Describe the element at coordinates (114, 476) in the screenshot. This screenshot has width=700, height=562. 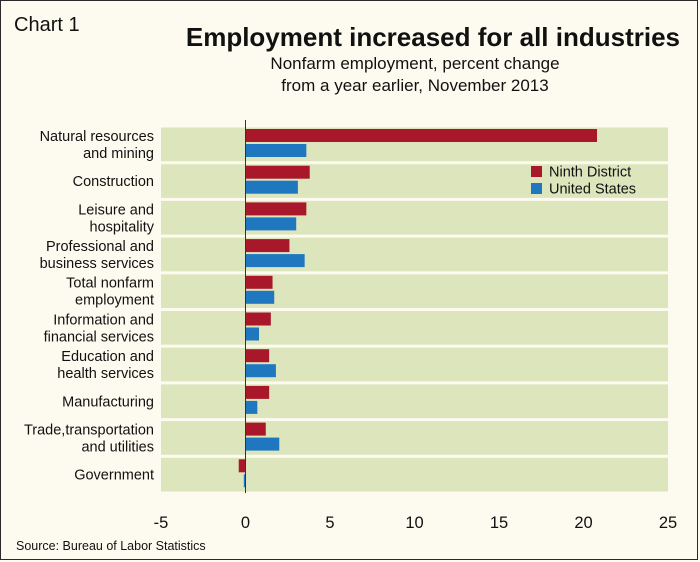
I see `category-label: Government` at that location.